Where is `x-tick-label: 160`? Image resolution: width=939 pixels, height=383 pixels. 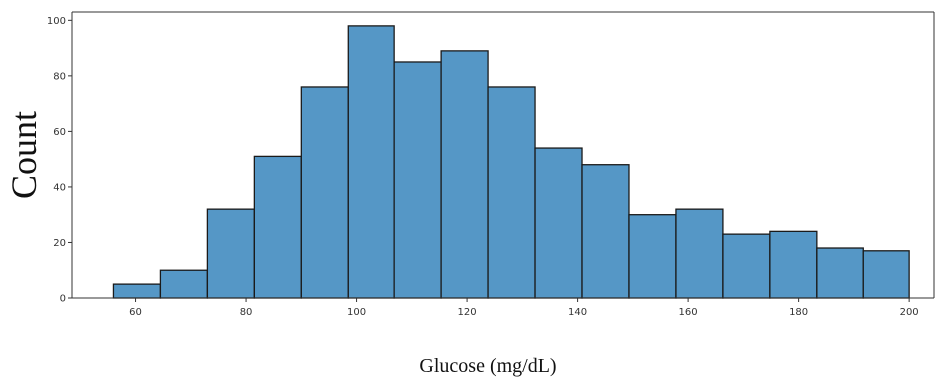
x-tick-label: 160 is located at coordinates (688, 312).